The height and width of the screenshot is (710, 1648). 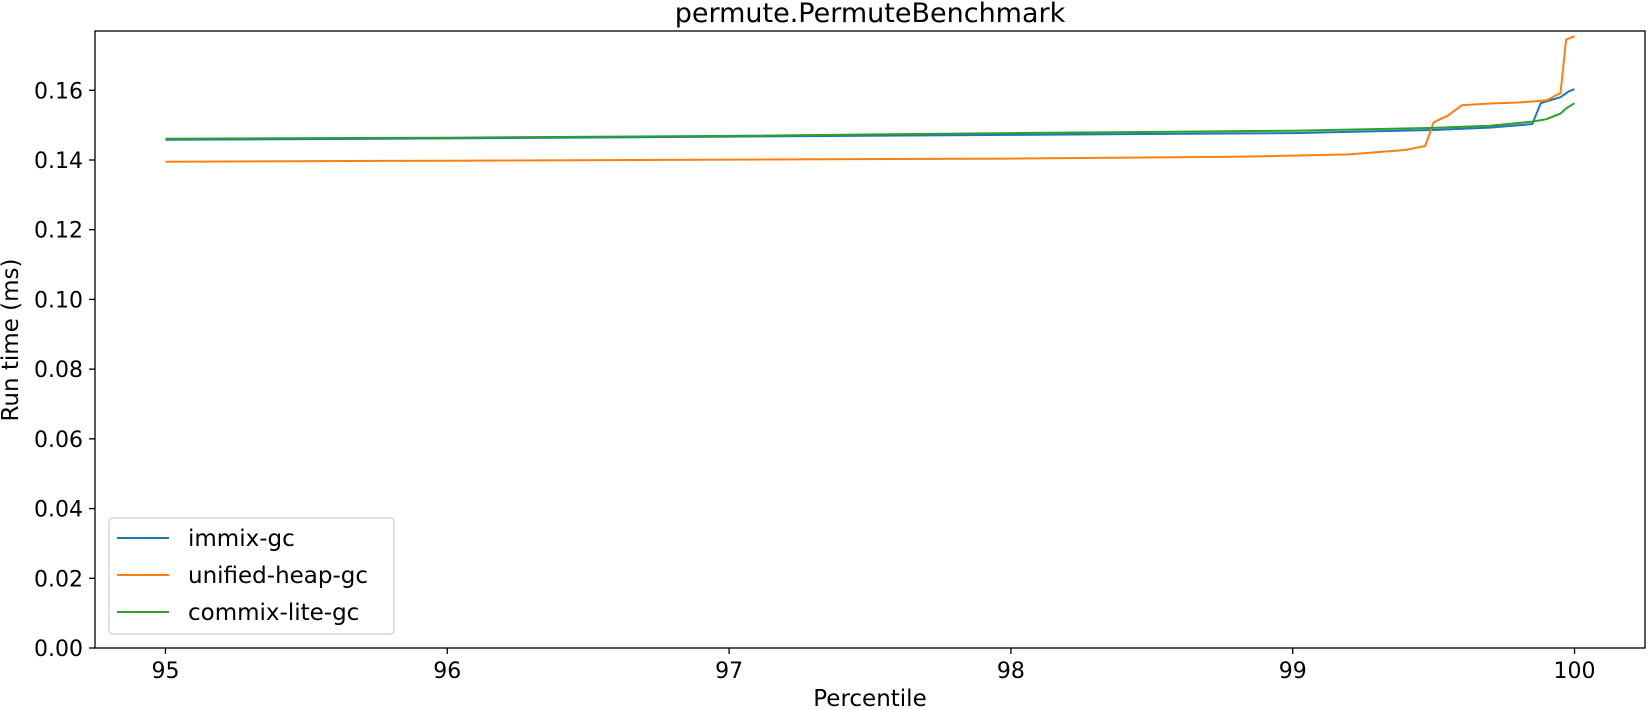 I want to click on y-tick-label: 0.04, so click(x=58, y=510).